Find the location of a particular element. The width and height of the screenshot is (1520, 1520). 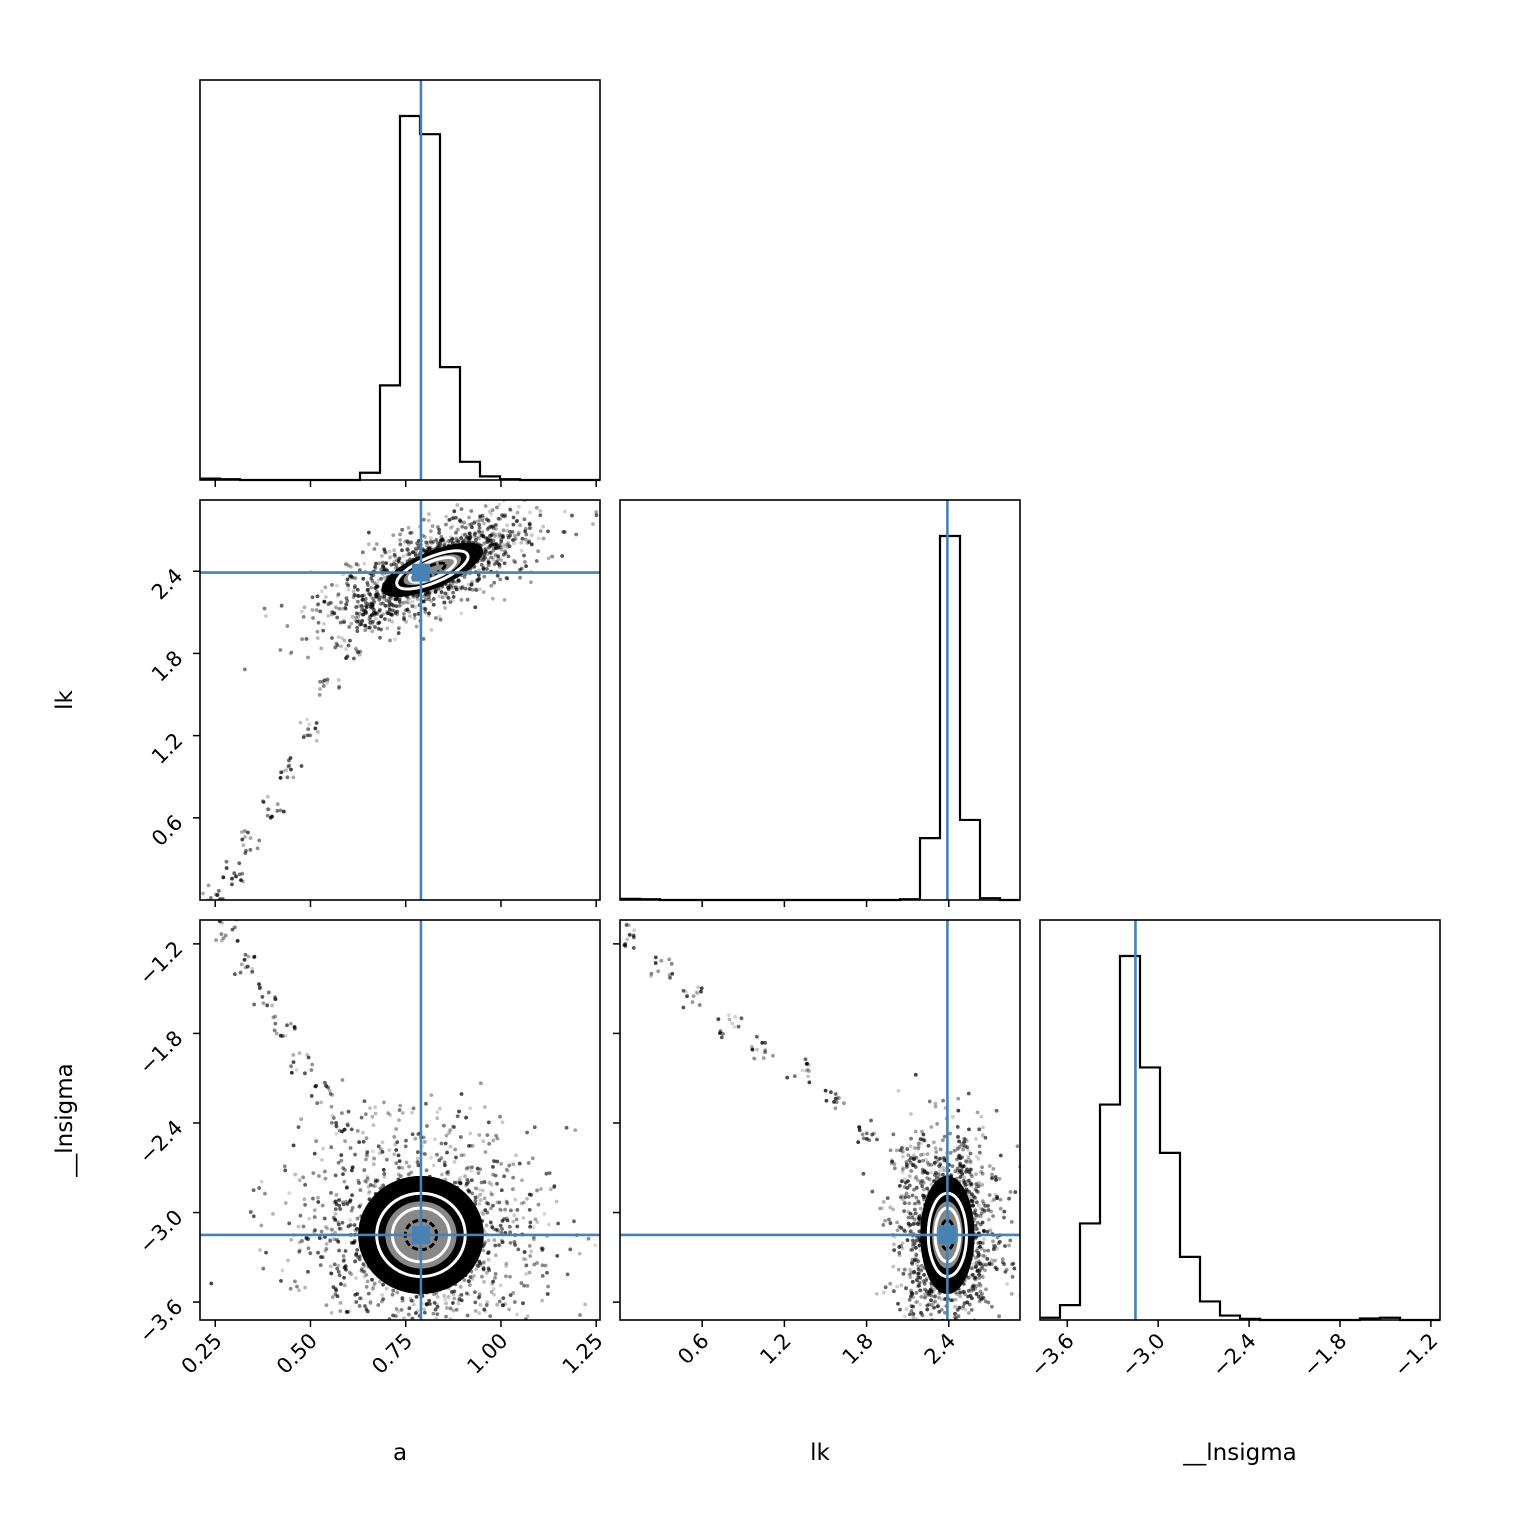

x-axis-label-lnsigma: __lnsigma is located at coordinates (1239, 1453).